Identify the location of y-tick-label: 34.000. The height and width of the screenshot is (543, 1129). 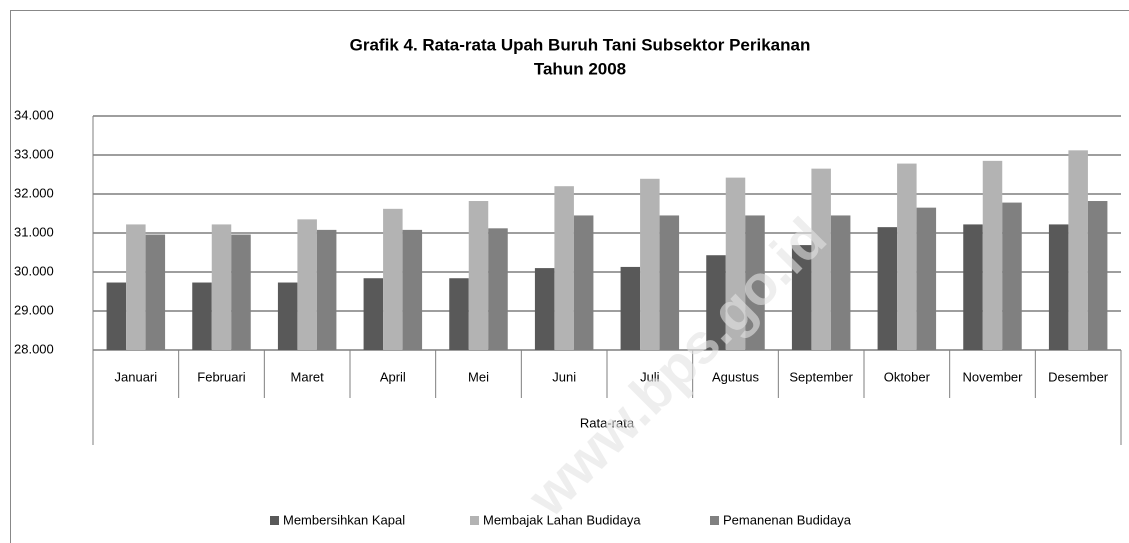
(34, 114).